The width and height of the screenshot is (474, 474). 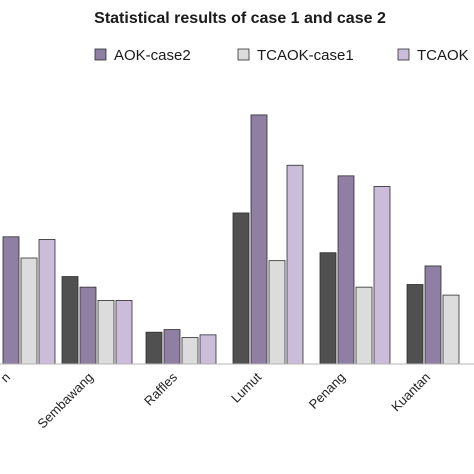 I want to click on legend-label-3: TCAOK, so click(x=443, y=55).